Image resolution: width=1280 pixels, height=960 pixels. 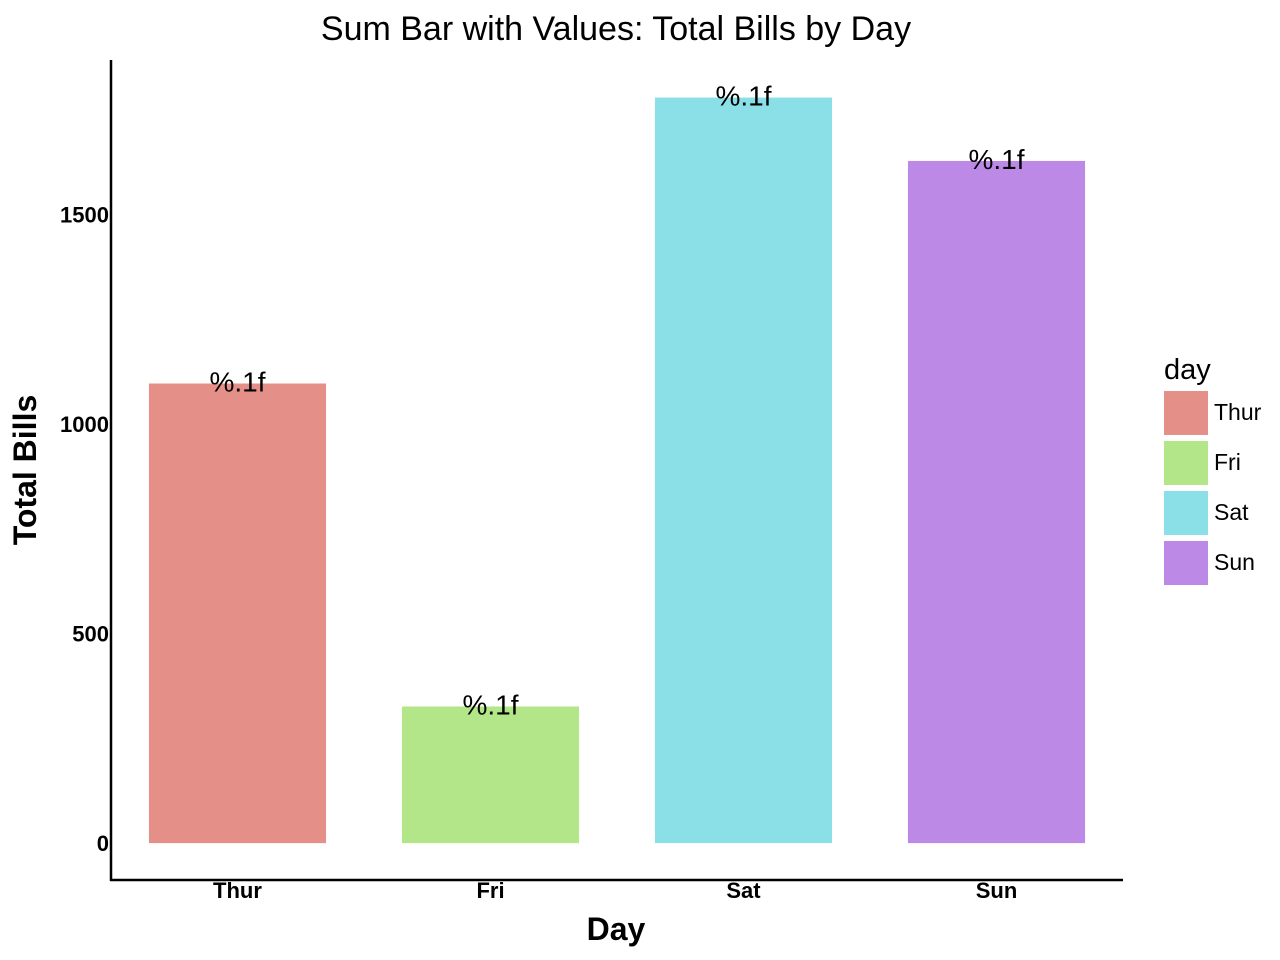 What do you see at coordinates (1238, 412) in the screenshot?
I see `legend-label-thur: Thur` at bounding box center [1238, 412].